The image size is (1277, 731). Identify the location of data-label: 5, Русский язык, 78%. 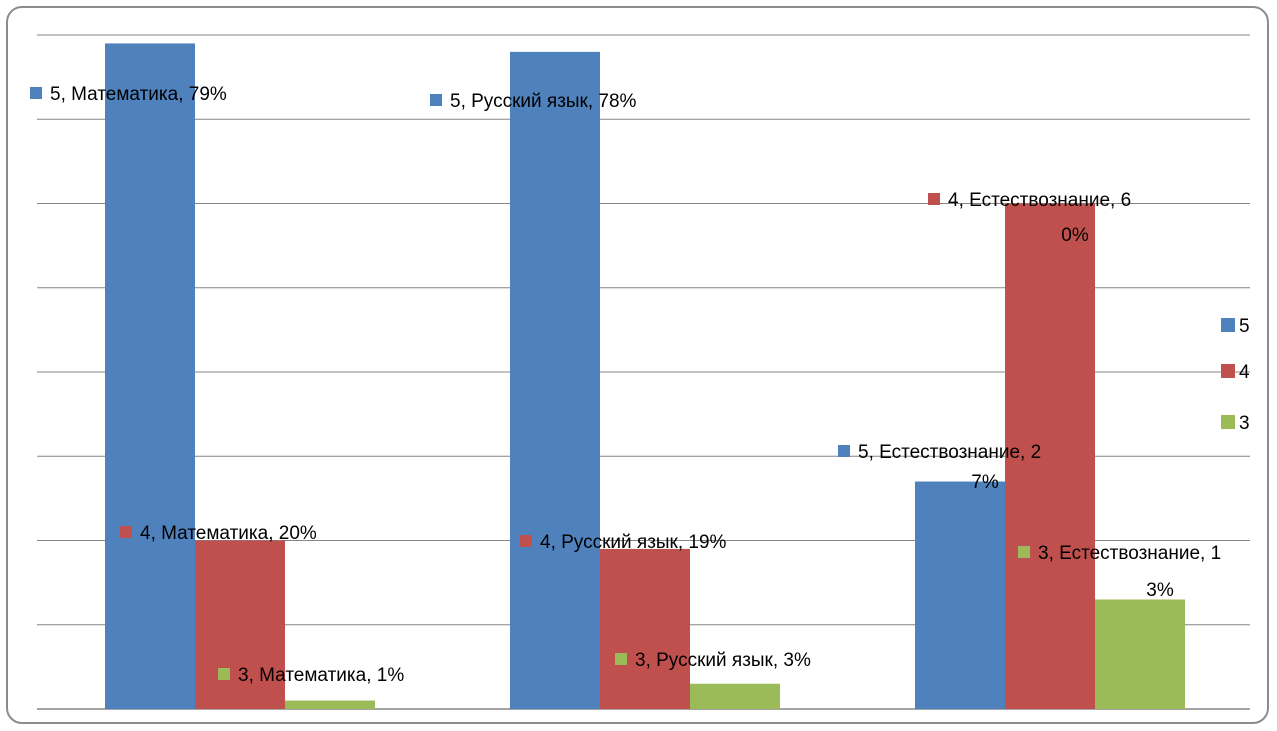
(543, 101).